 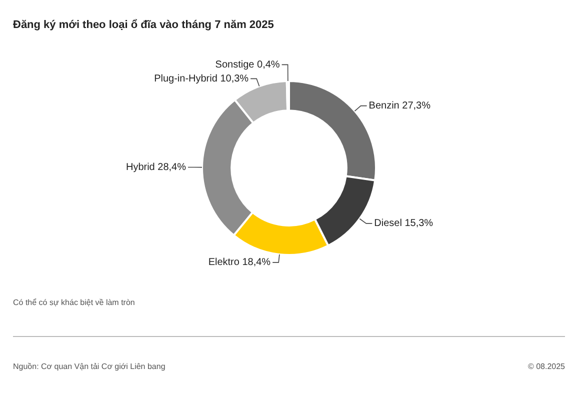 What do you see at coordinates (89, 366) in the screenshot?
I see `text: Nguồn: Cơ quan Vận tải Cơ giới Liên bang` at bounding box center [89, 366].